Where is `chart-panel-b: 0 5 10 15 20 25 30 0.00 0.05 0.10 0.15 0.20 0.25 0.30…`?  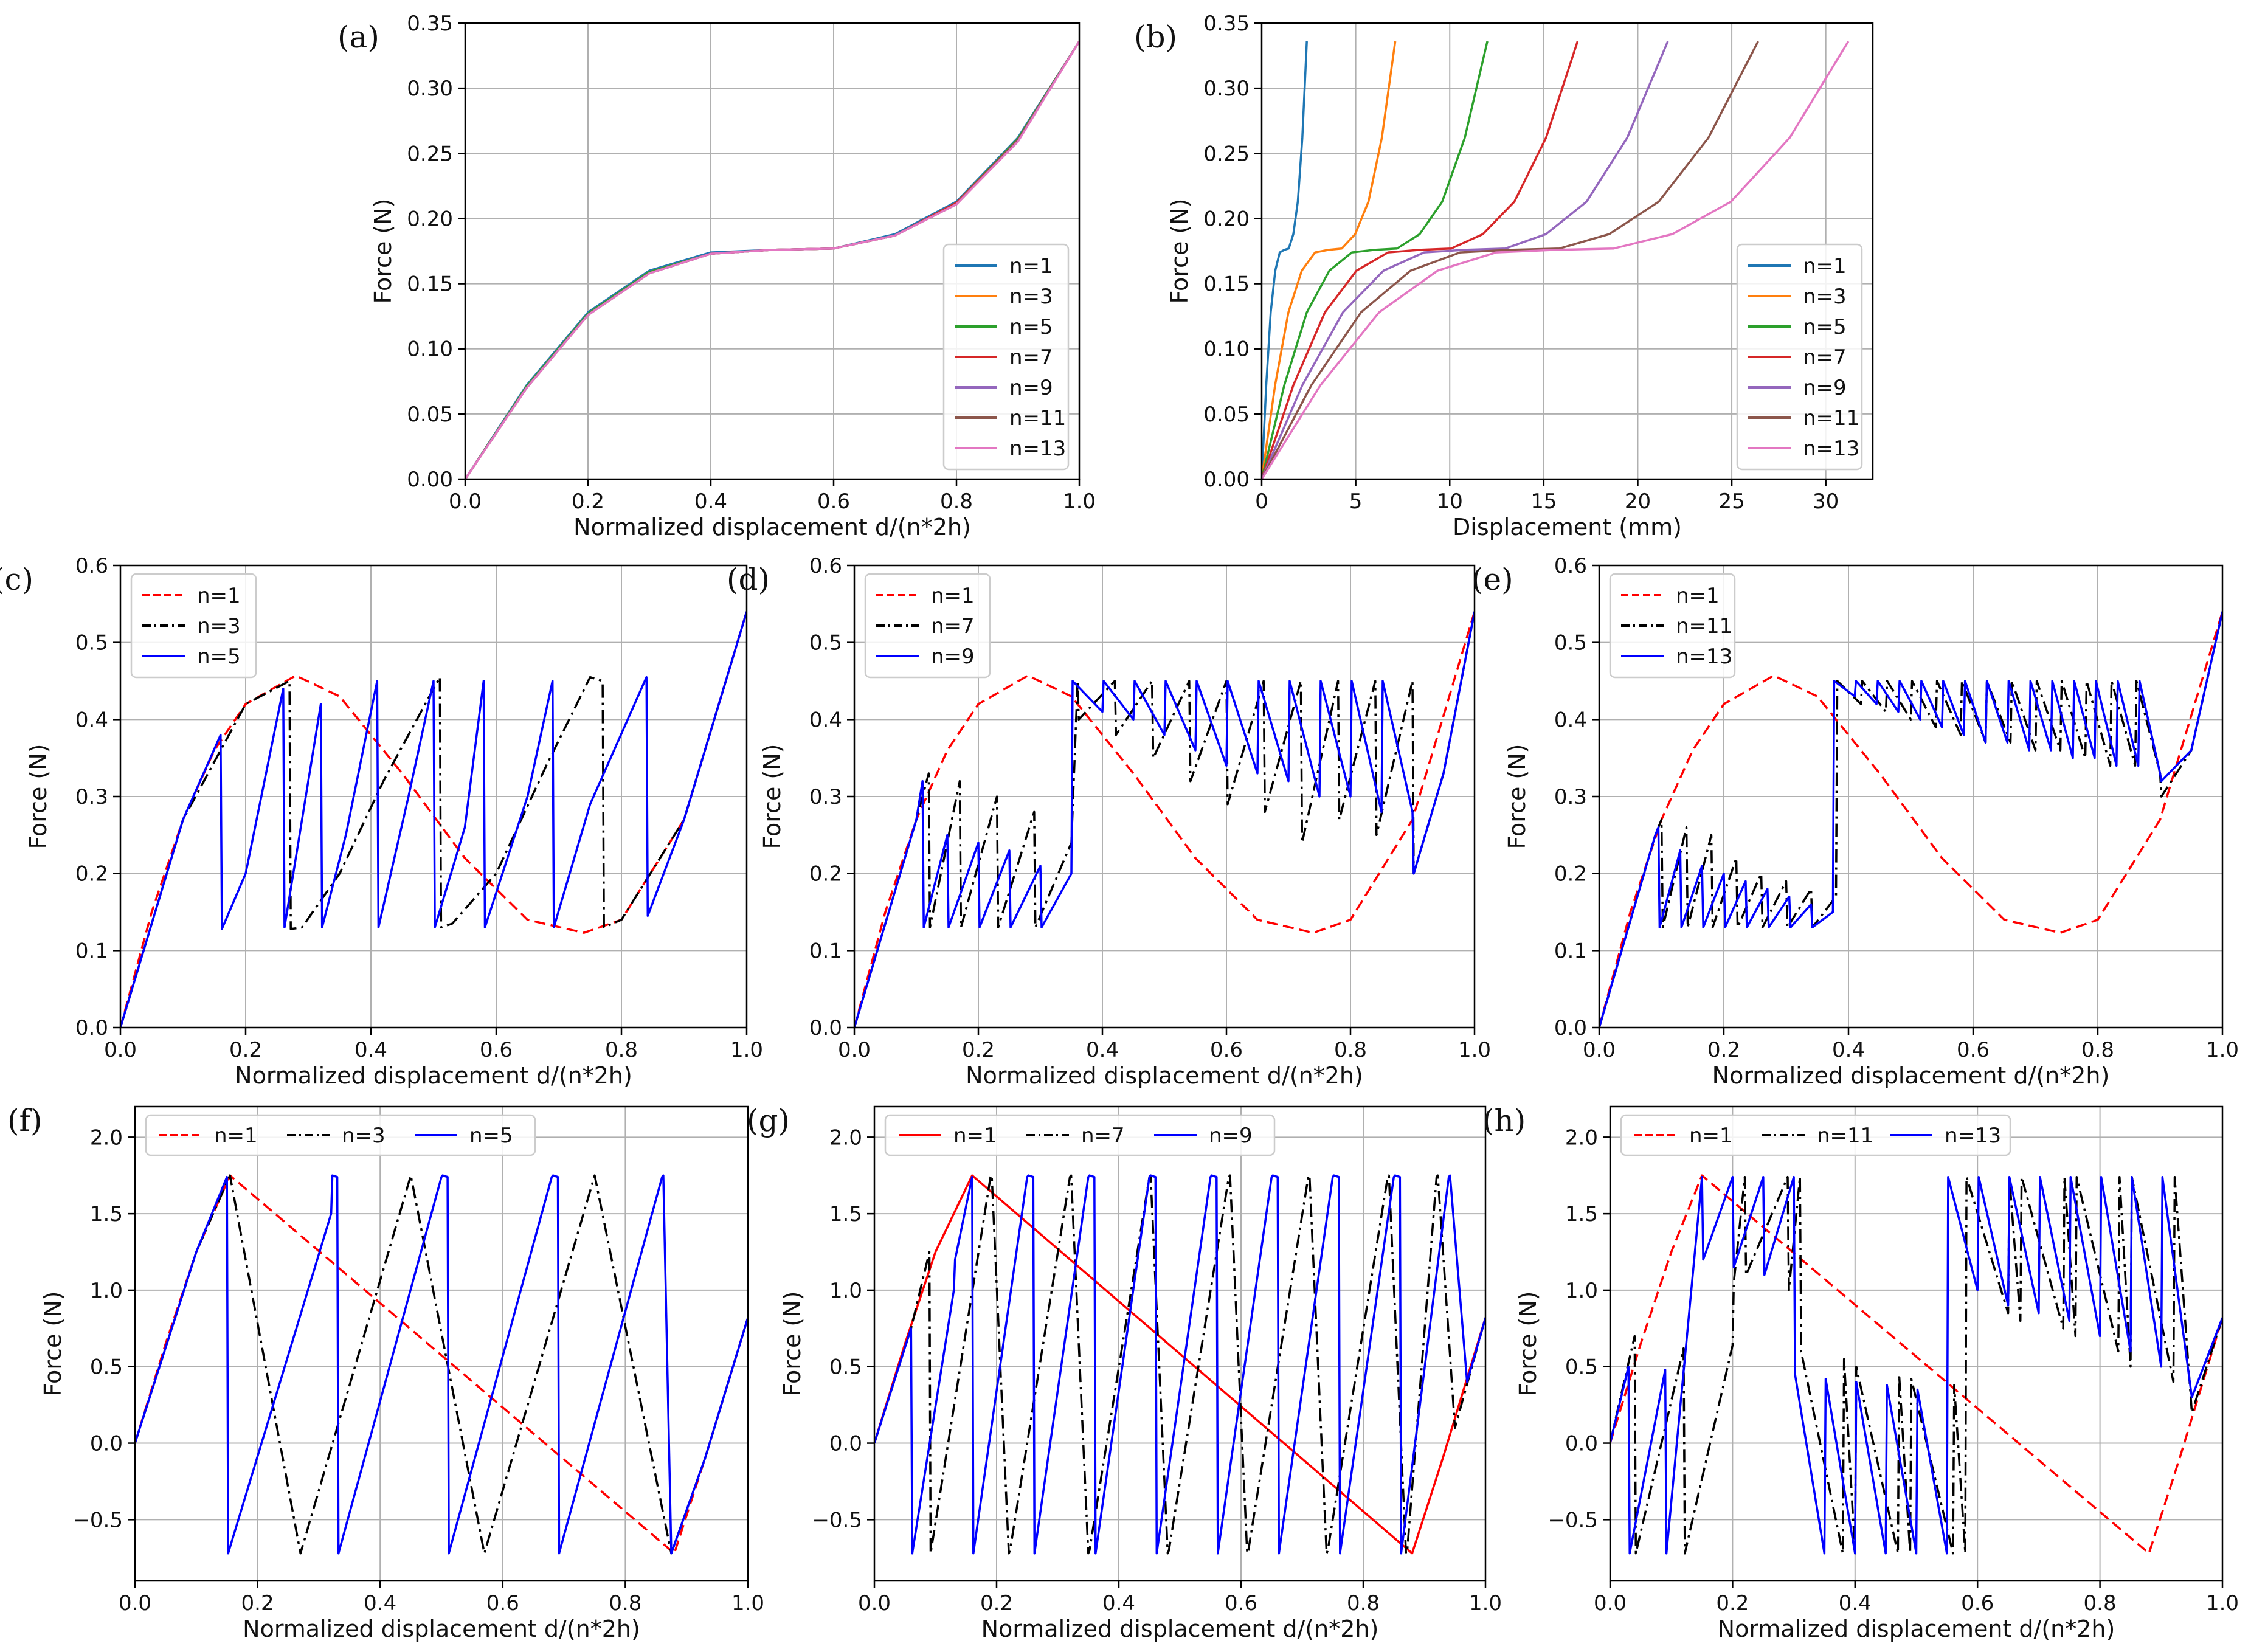
chart-panel-b: 0 5 10 15 20 25 30 0.00 0.05 0.10 0.15 0.20 0.25 0.30… is located at coordinates (1504, 276).